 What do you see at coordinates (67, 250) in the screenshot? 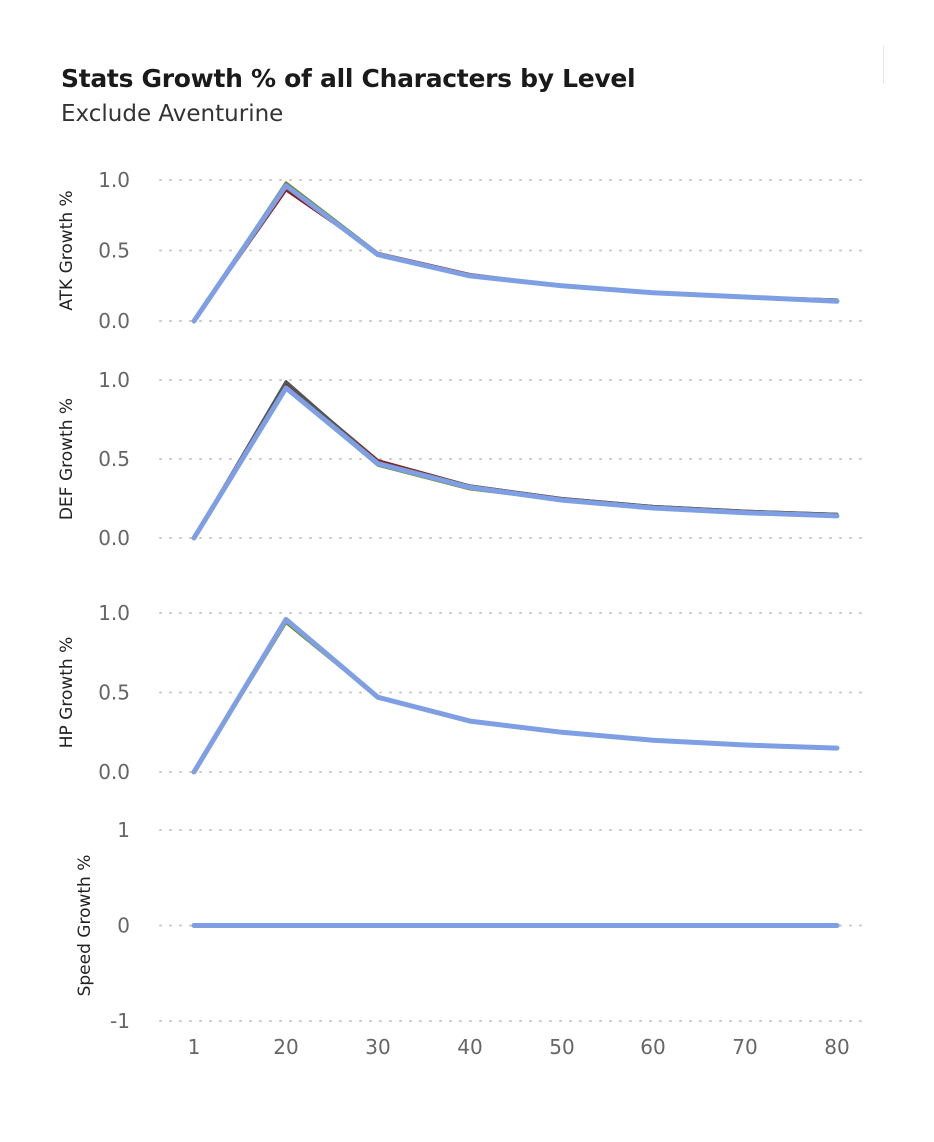
I see `y-axis-label: ATK Growth %` at bounding box center [67, 250].